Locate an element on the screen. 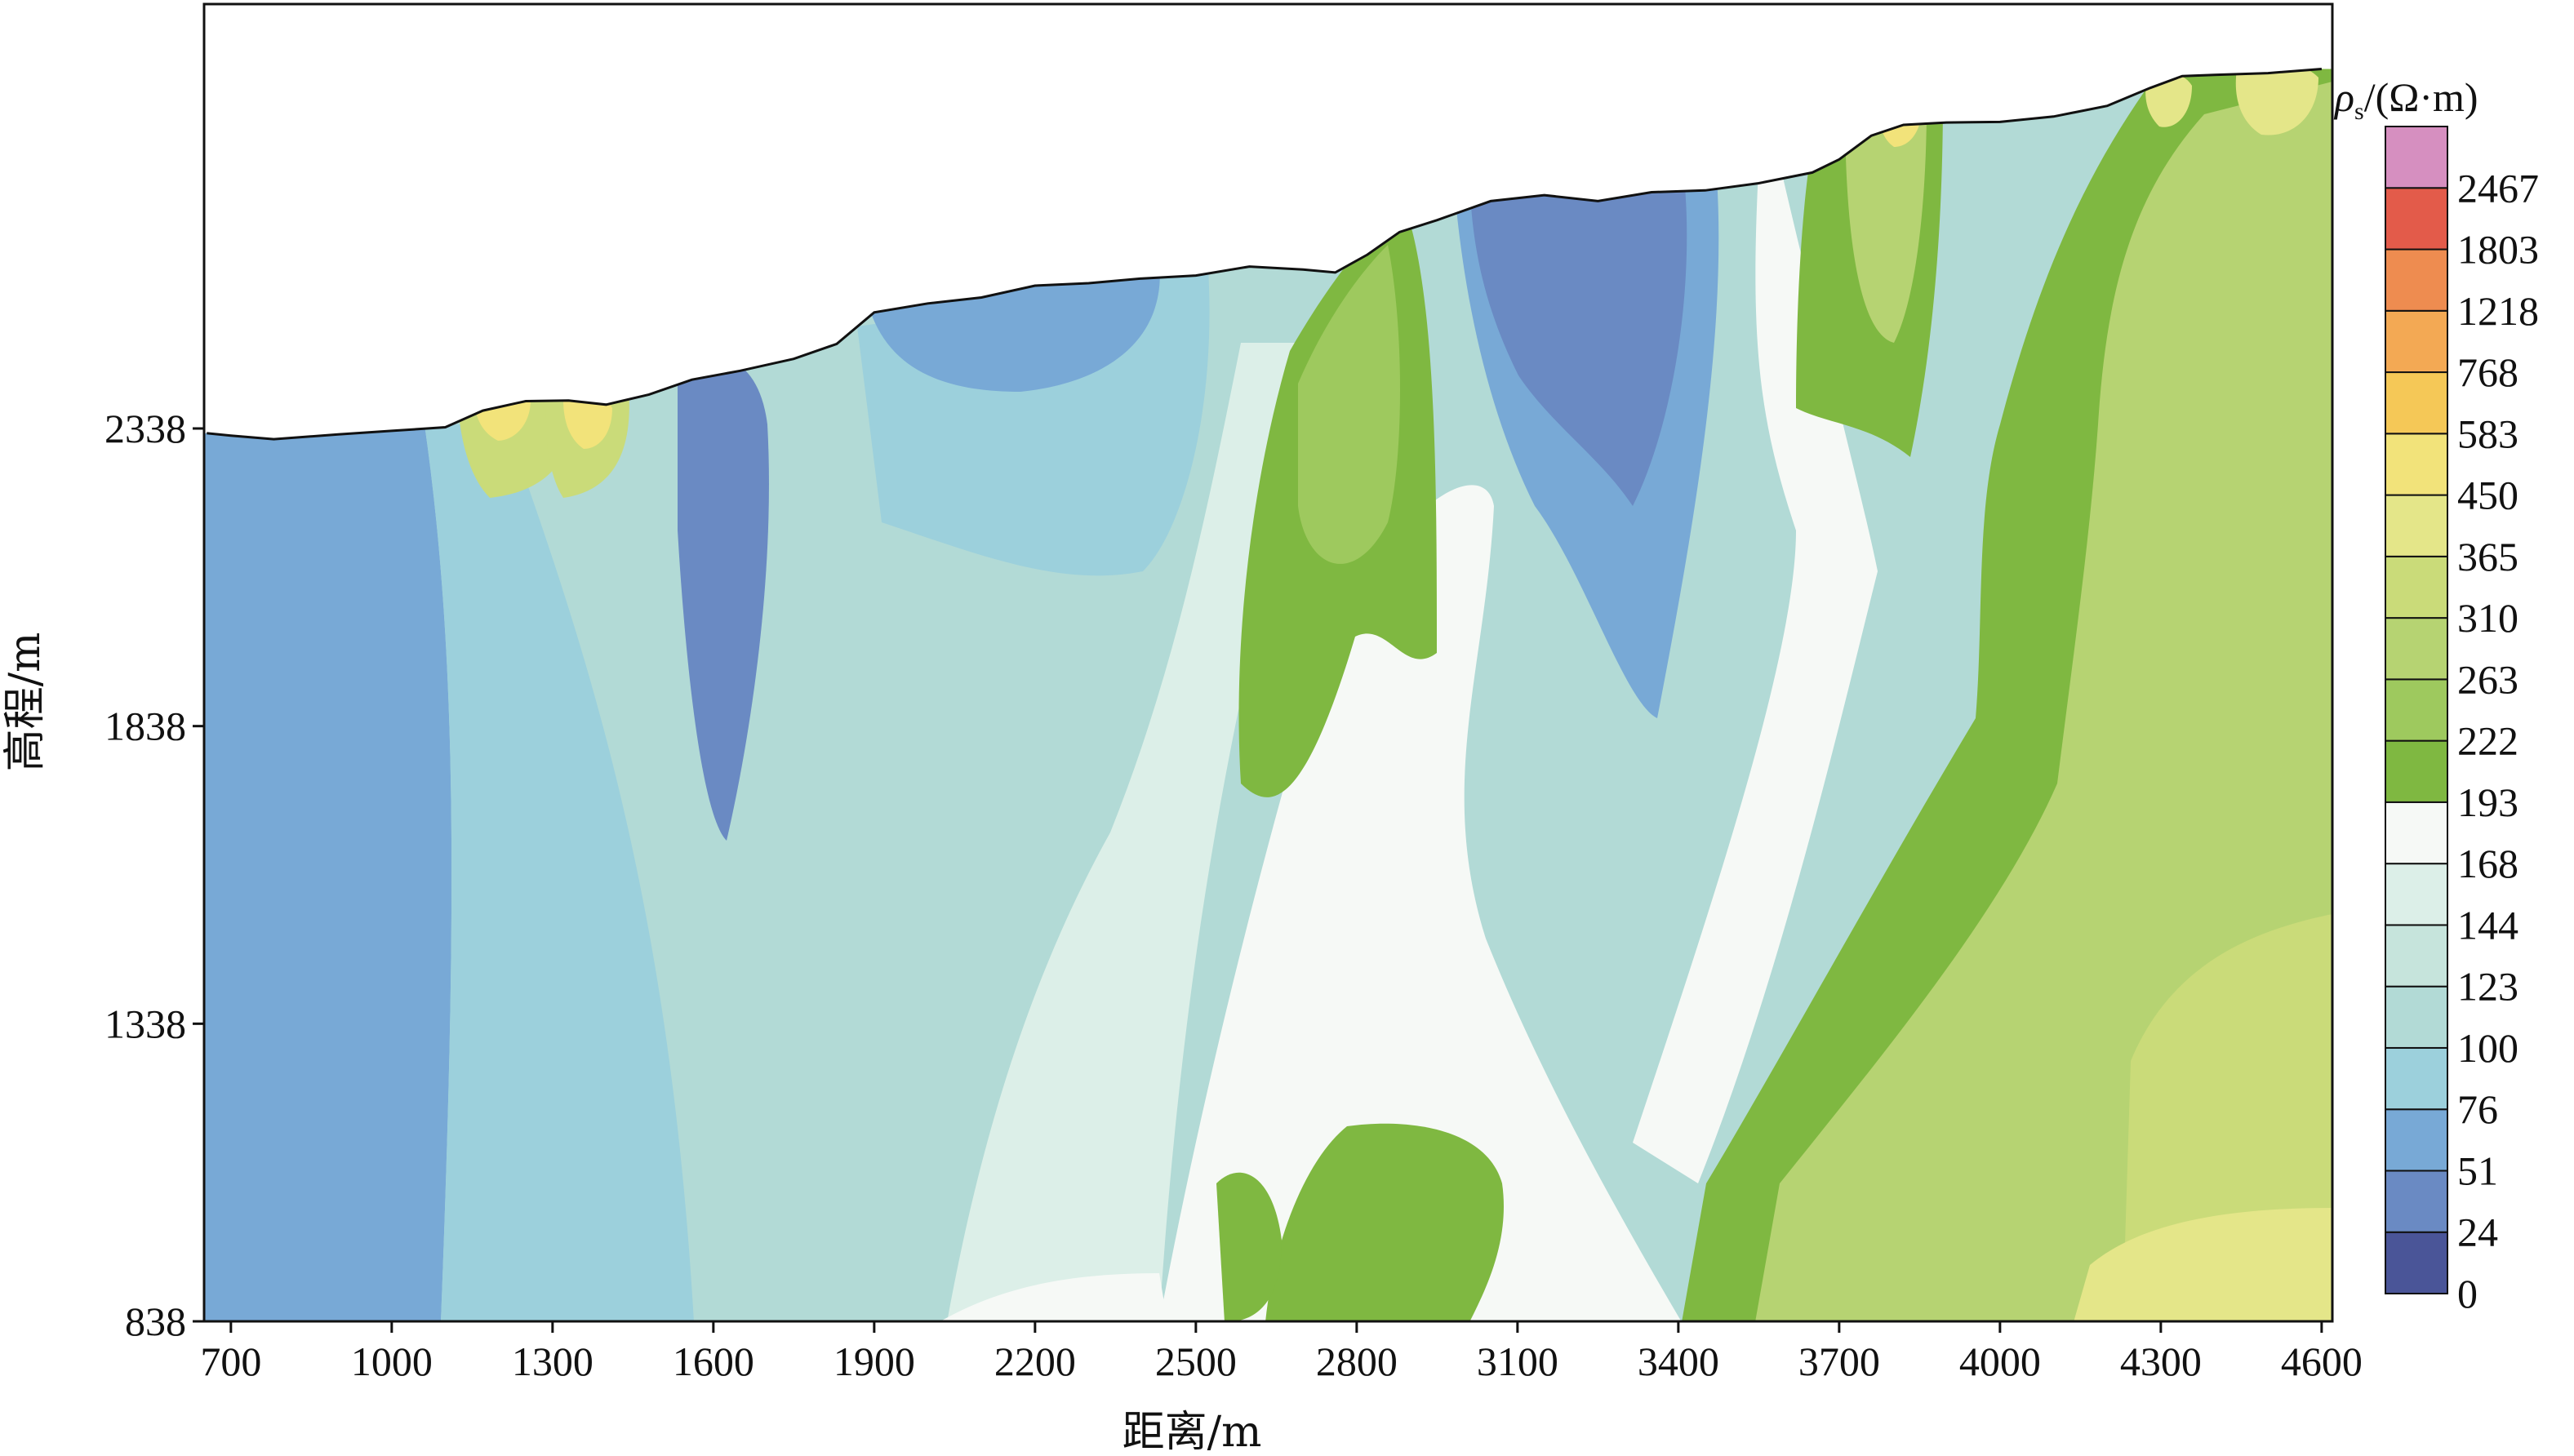 This screenshot has width=2574, height=1456. x-tick-label: 3400 is located at coordinates (1678, 1361).